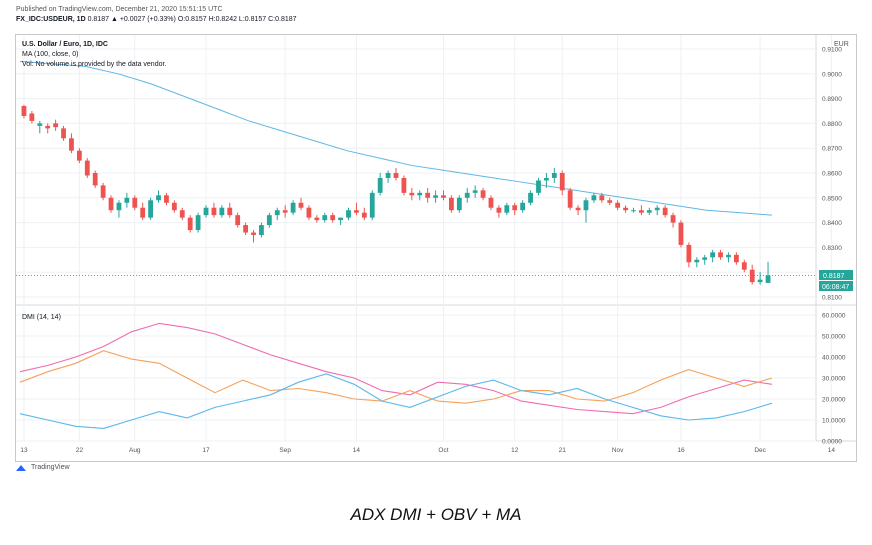 This screenshot has height=545, width=872. What do you see at coordinates (65, 44) in the screenshot?
I see `price-legend-title: U.S. Dollar / Euro, 1D, IDC` at bounding box center [65, 44].